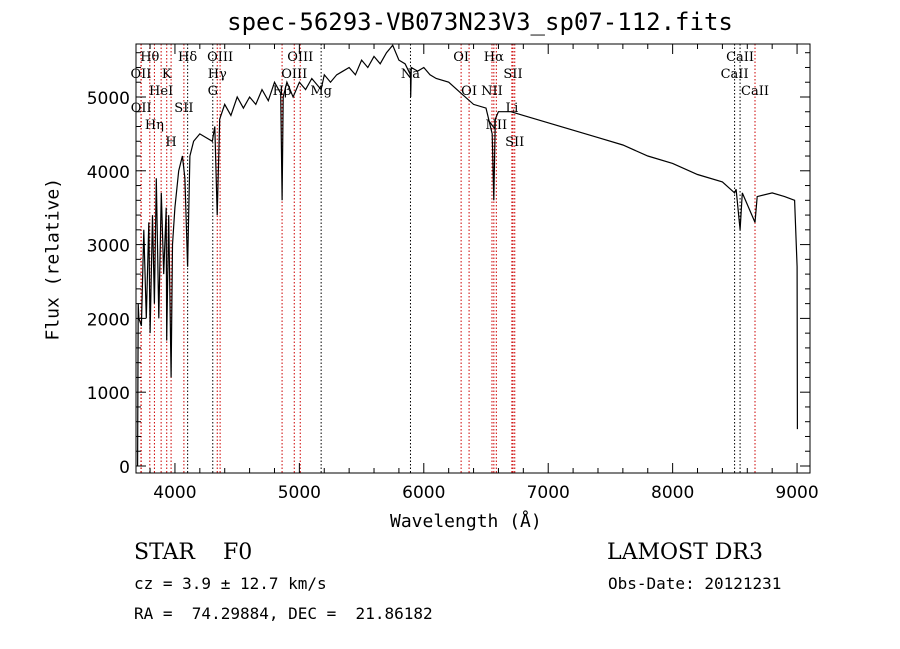 Image resolution: width=900 pixels, height=649 pixels. I want to click on x-tick-label: 8000, so click(672, 493).